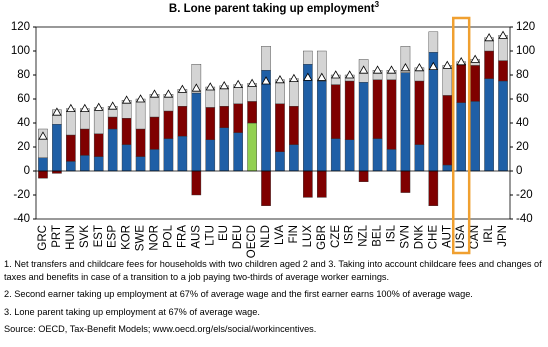 The image size is (548, 347). I want to click on y2-tick-label: 40, so click(522, 123).